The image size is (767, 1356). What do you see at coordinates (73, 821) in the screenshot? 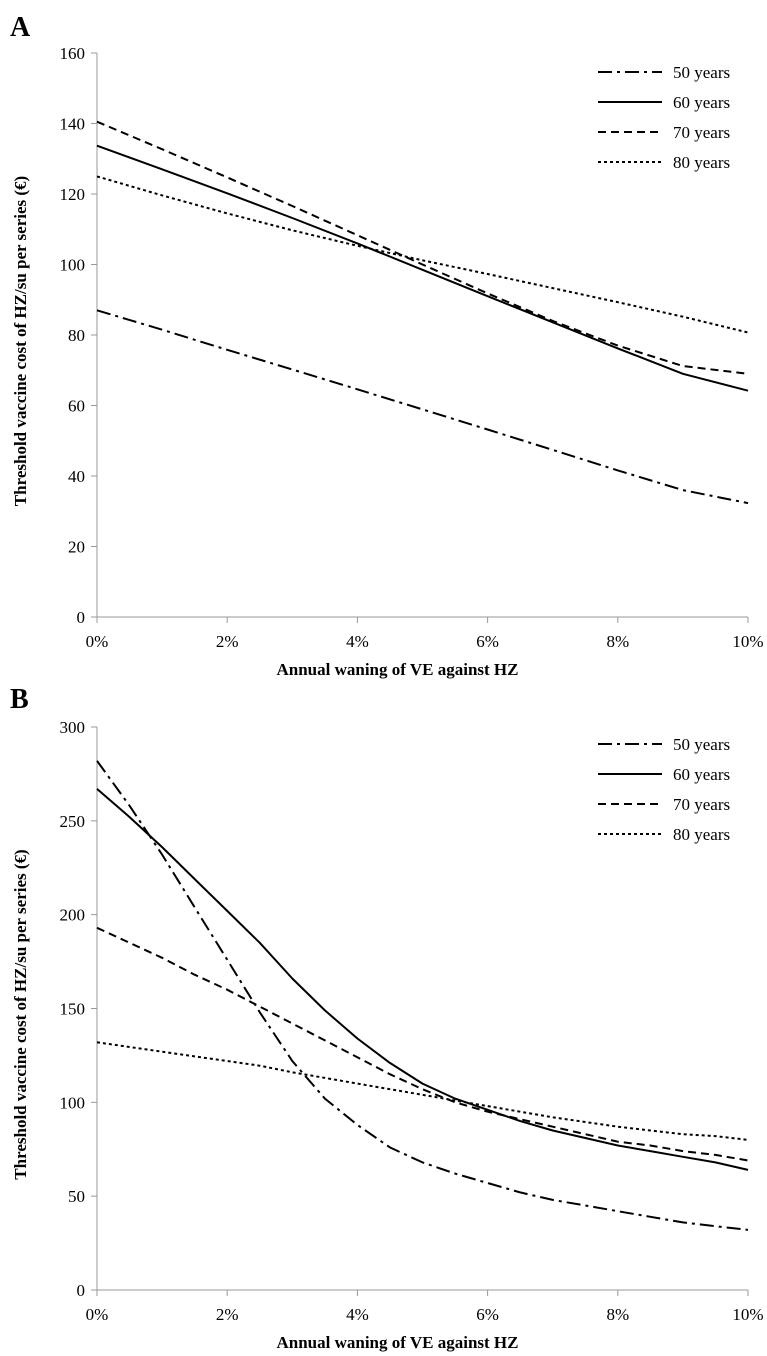
I see `y-tick-label: 250` at bounding box center [73, 821].